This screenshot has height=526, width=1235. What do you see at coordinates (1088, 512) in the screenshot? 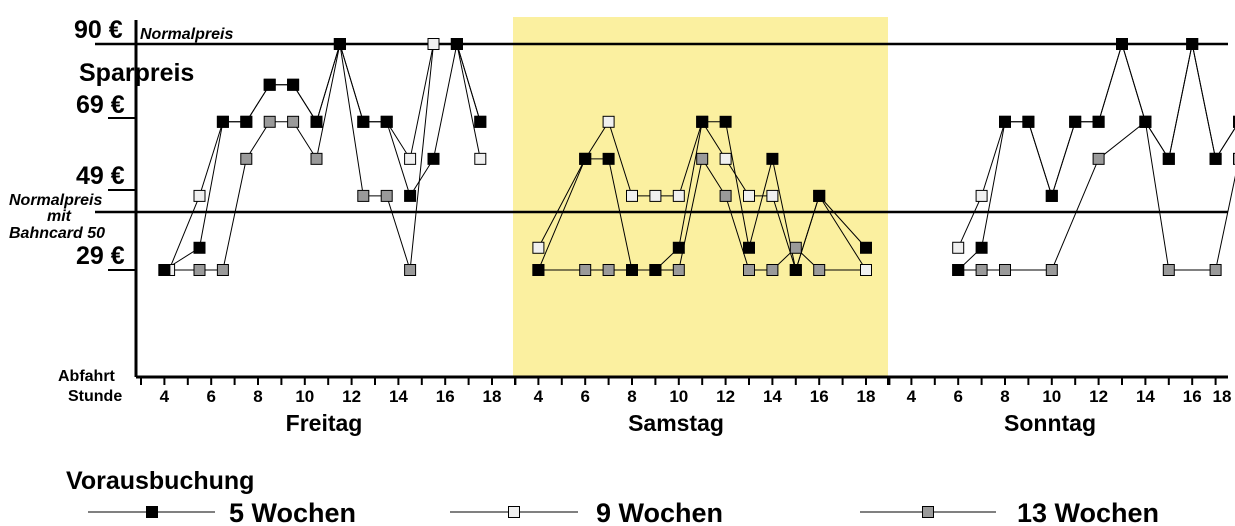
I see `legend-label-2: 13 Wochen` at bounding box center [1088, 512].